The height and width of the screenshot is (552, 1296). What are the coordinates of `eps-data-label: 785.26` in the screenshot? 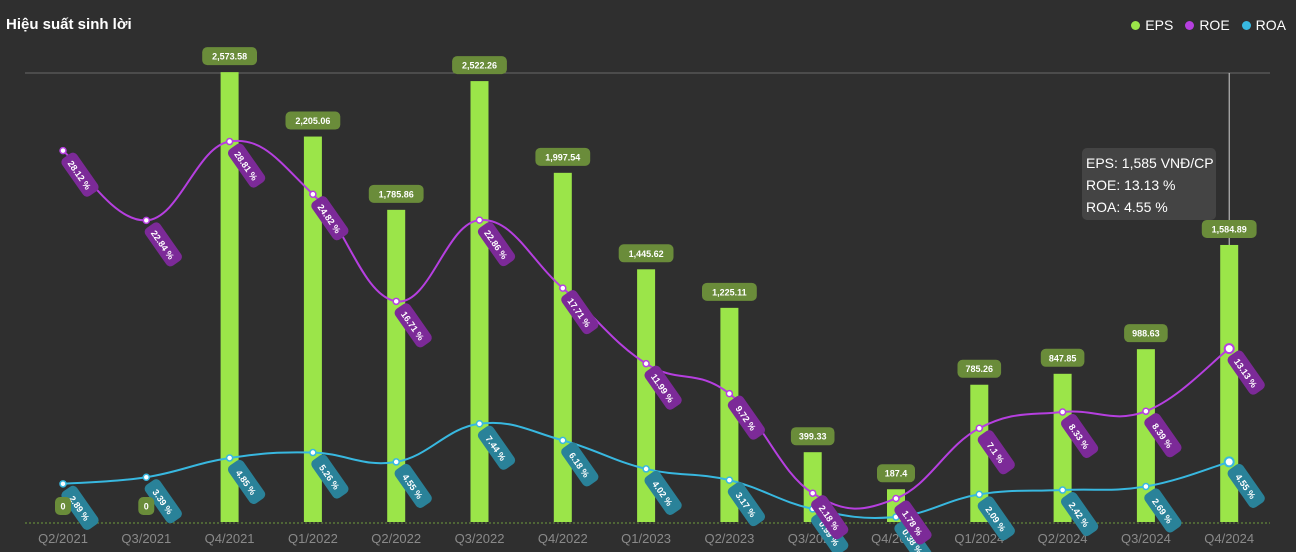 It's located at (980, 369).